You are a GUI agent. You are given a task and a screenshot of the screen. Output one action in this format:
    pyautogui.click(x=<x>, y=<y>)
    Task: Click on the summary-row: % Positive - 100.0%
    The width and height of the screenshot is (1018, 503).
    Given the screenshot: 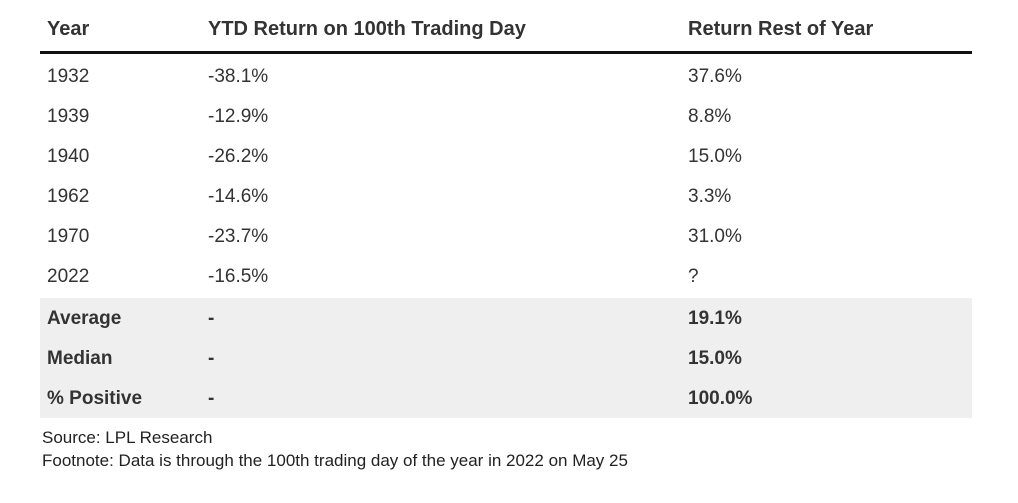 What is the action you would take?
    pyautogui.click(x=506, y=398)
    